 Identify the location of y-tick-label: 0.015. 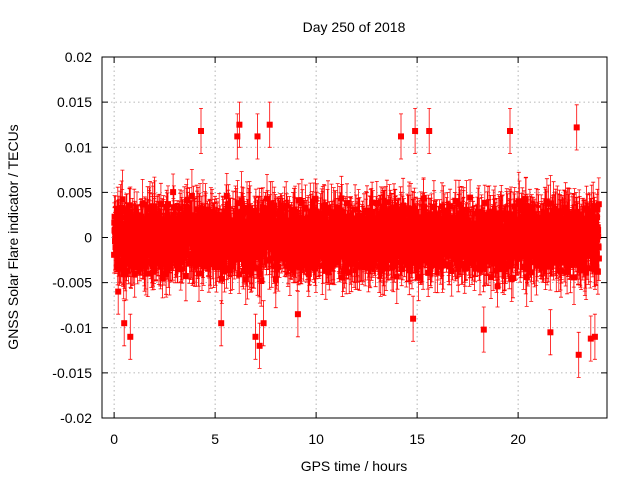
(74, 102).